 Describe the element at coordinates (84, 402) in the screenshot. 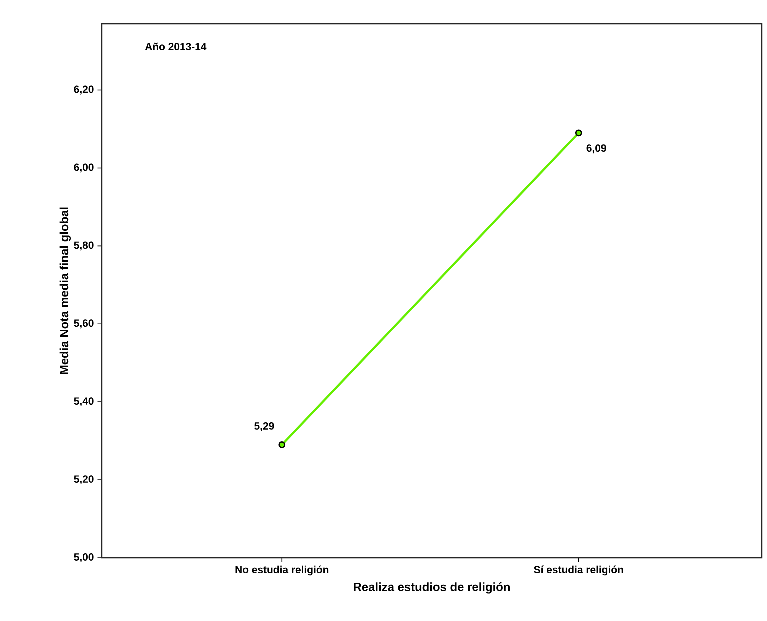

I see `y-tick-label: 5,40` at that location.